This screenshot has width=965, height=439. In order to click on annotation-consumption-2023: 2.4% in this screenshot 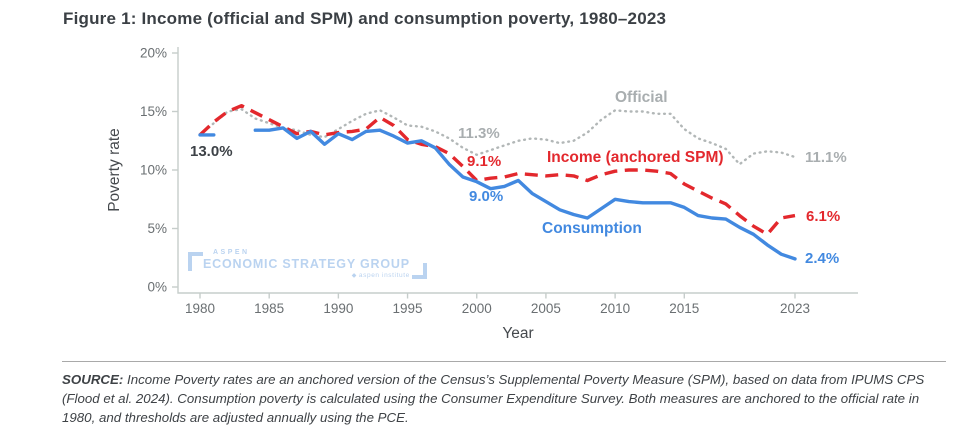, I will do `click(822, 258)`.